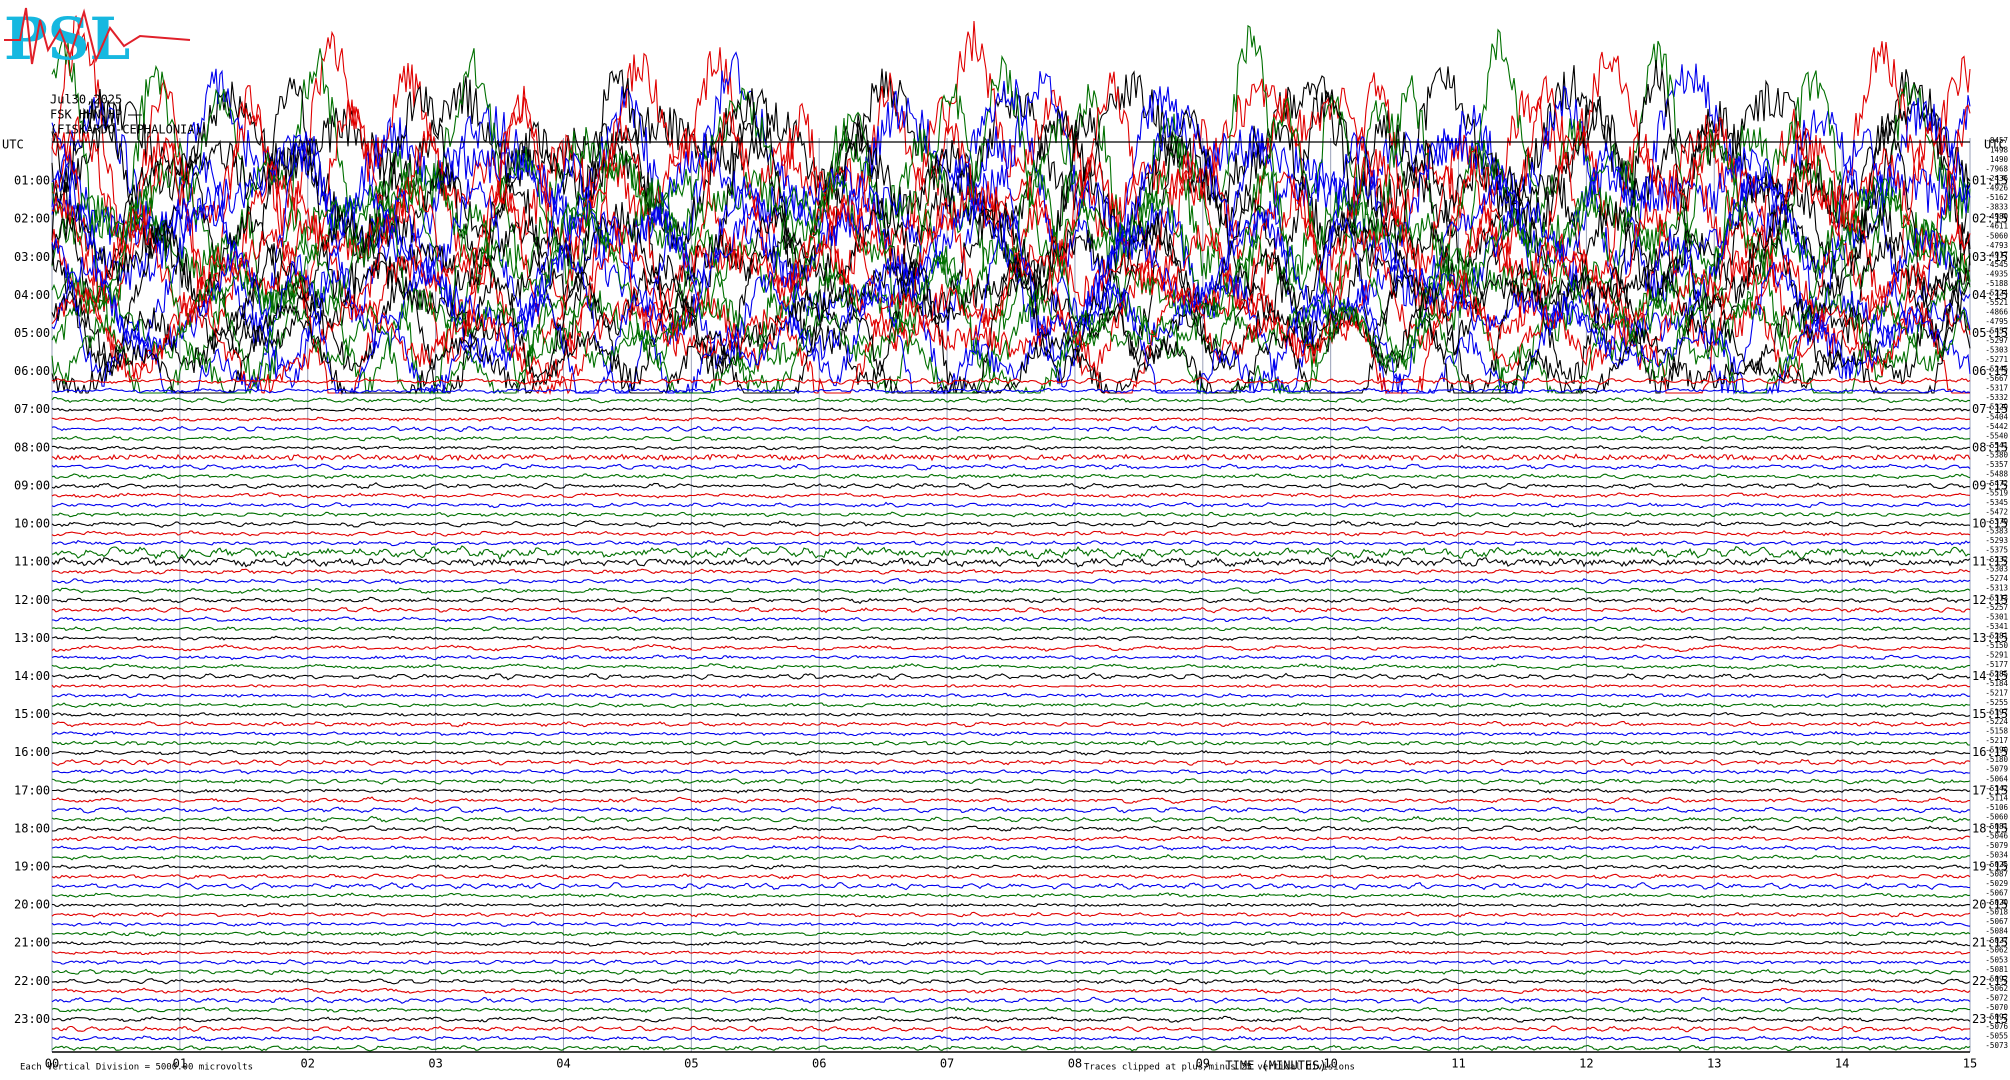 This screenshot has height=1080, width=2010. What do you see at coordinates (1996, 473) in the screenshot?
I see `trace-offset: -5488` at bounding box center [1996, 473].